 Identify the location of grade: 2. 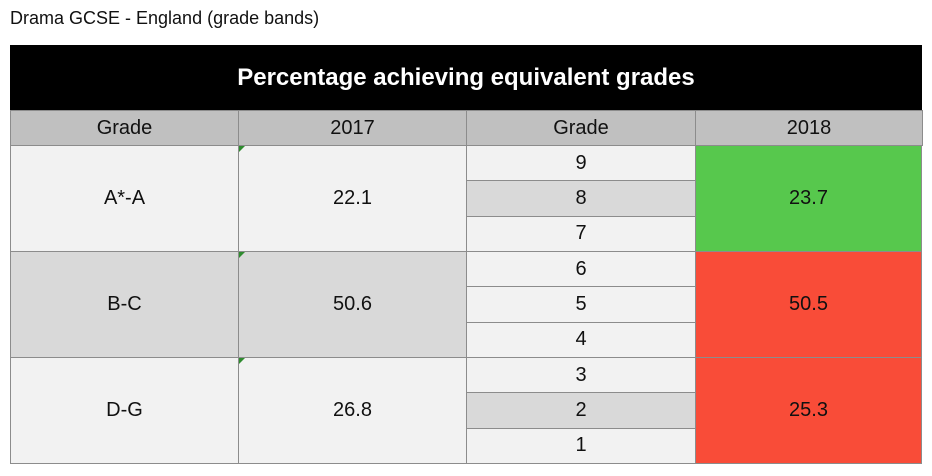
(581, 410).